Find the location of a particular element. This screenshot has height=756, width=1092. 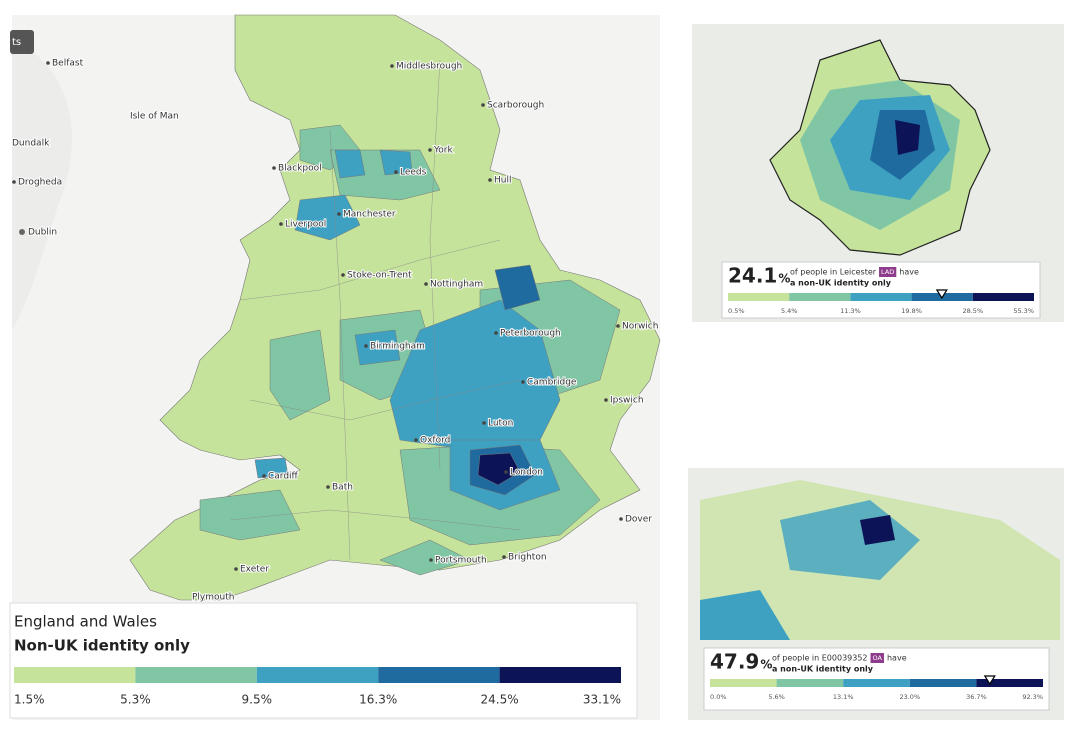

place-label: Luton is located at coordinates (500, 424).